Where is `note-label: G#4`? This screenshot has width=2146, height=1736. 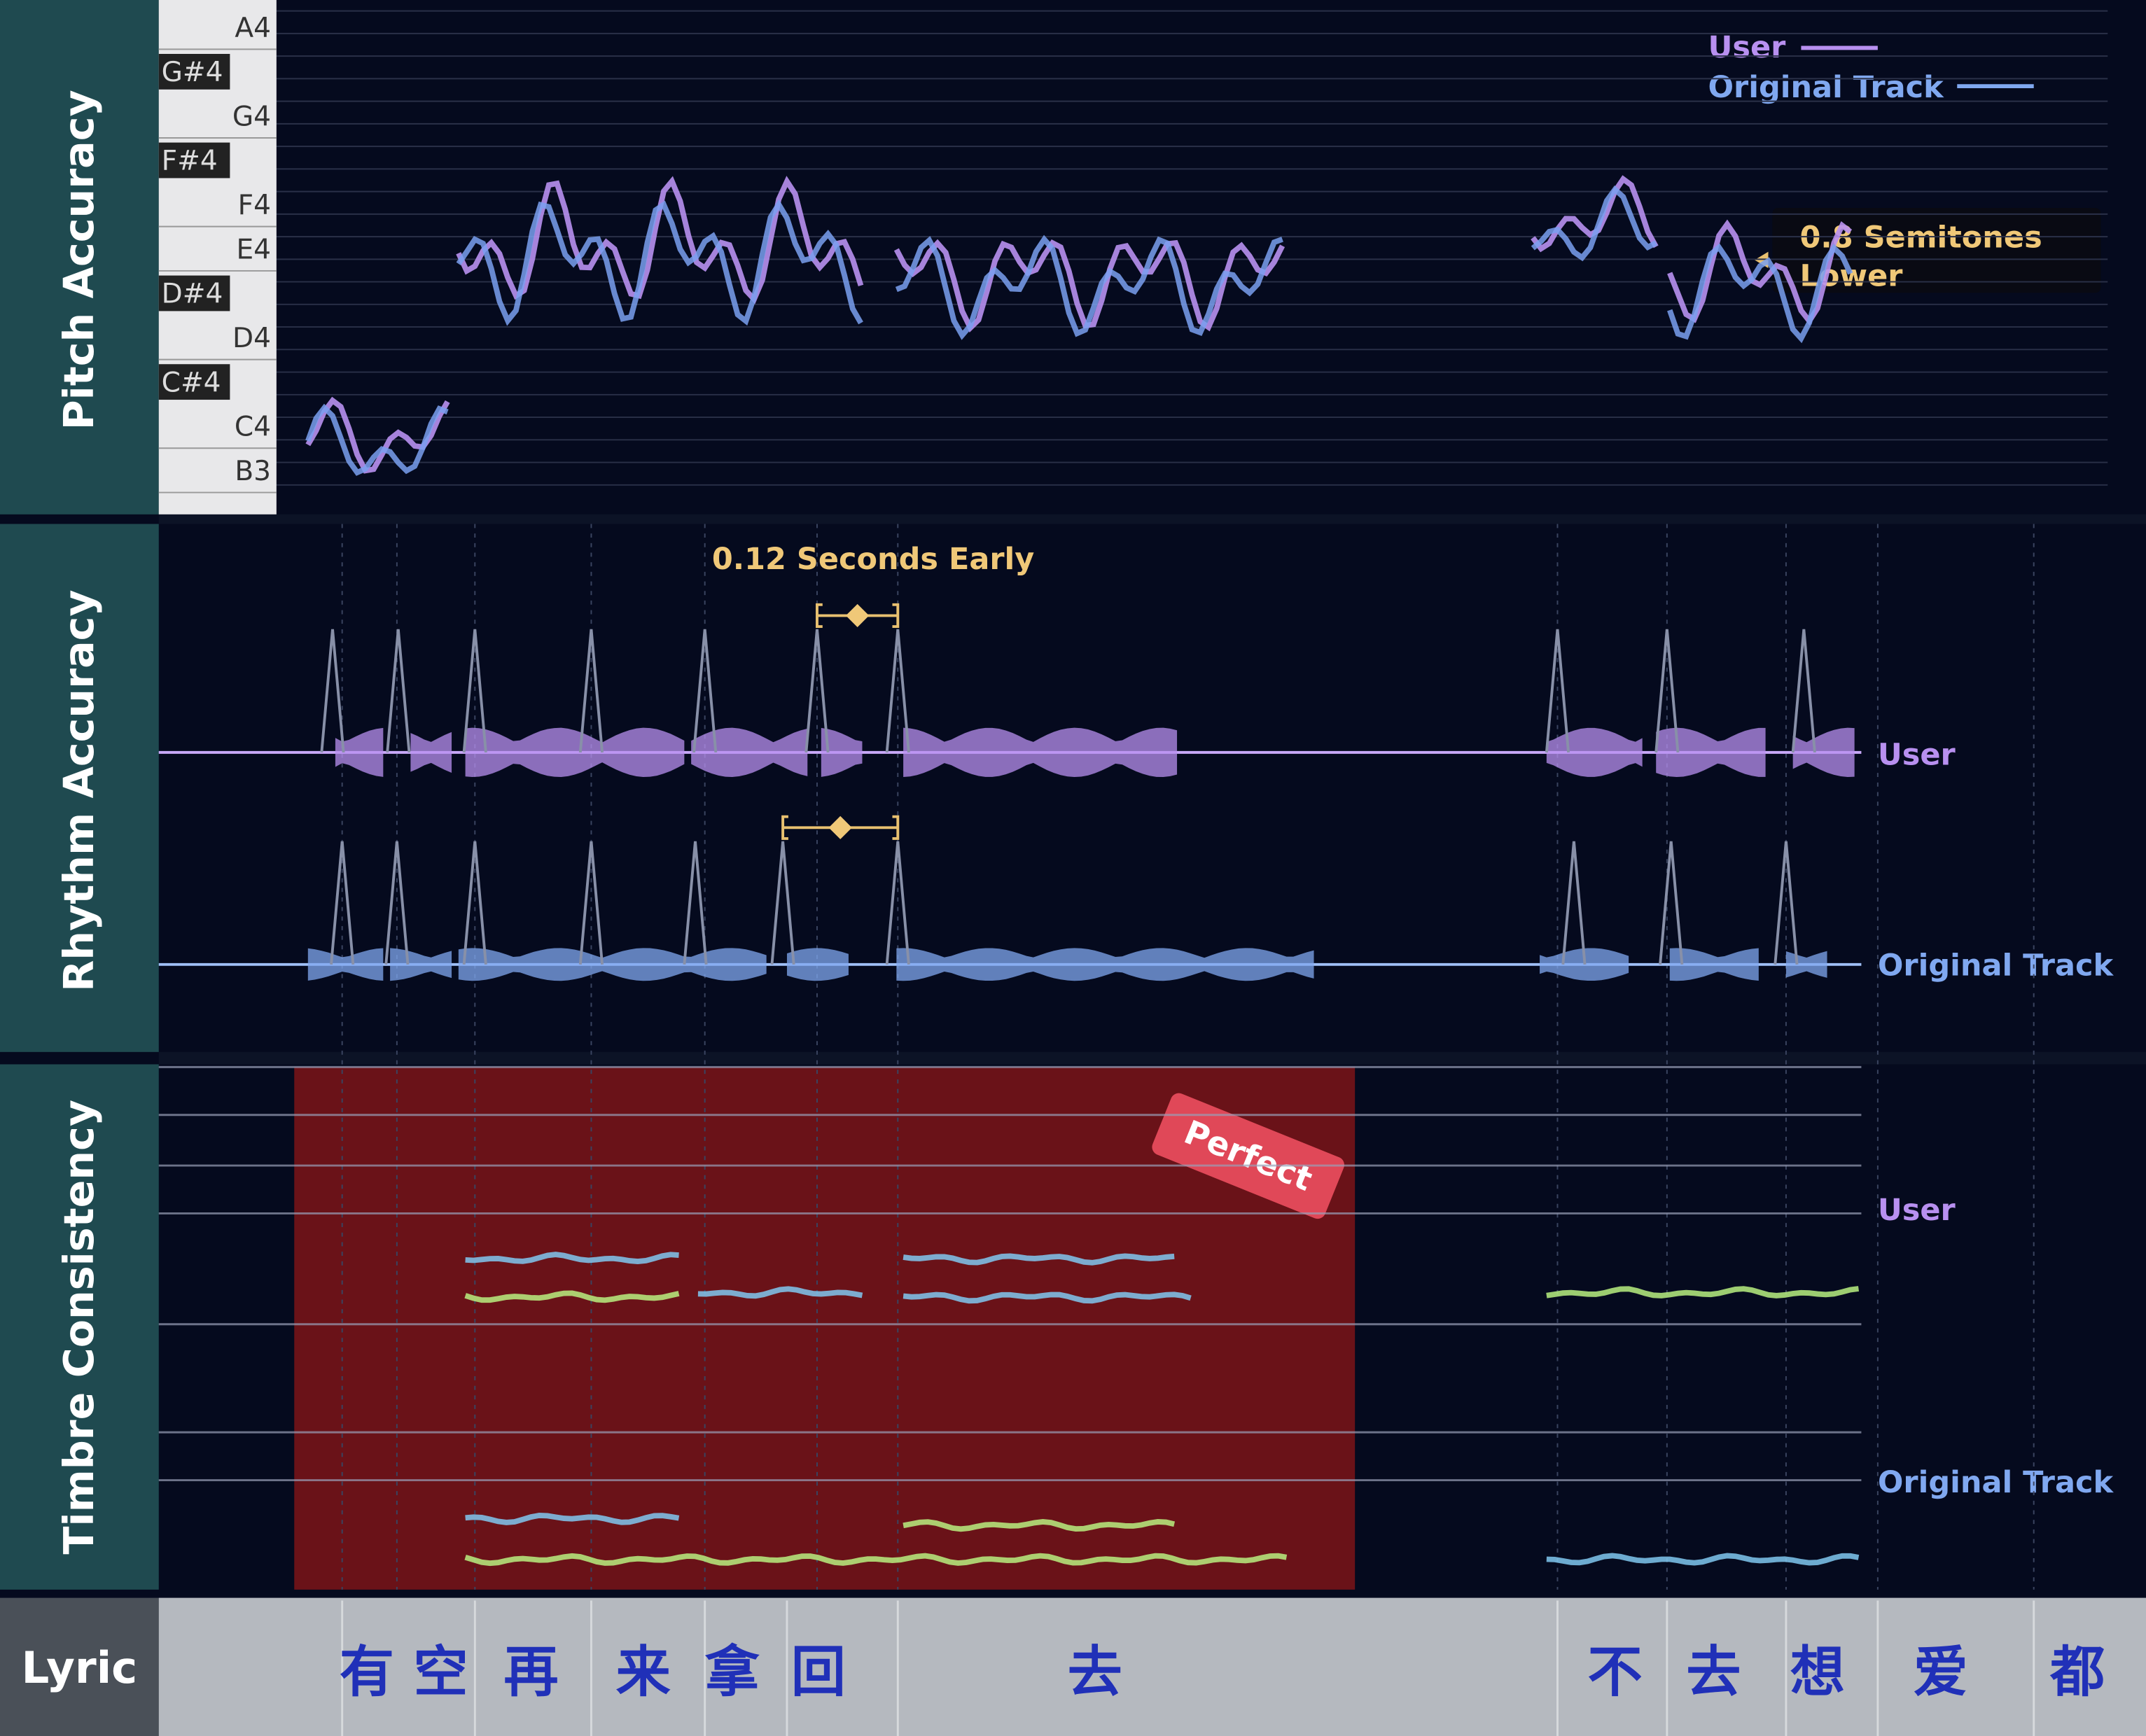 note-label: G#4 is located at coordinates (192, 72).